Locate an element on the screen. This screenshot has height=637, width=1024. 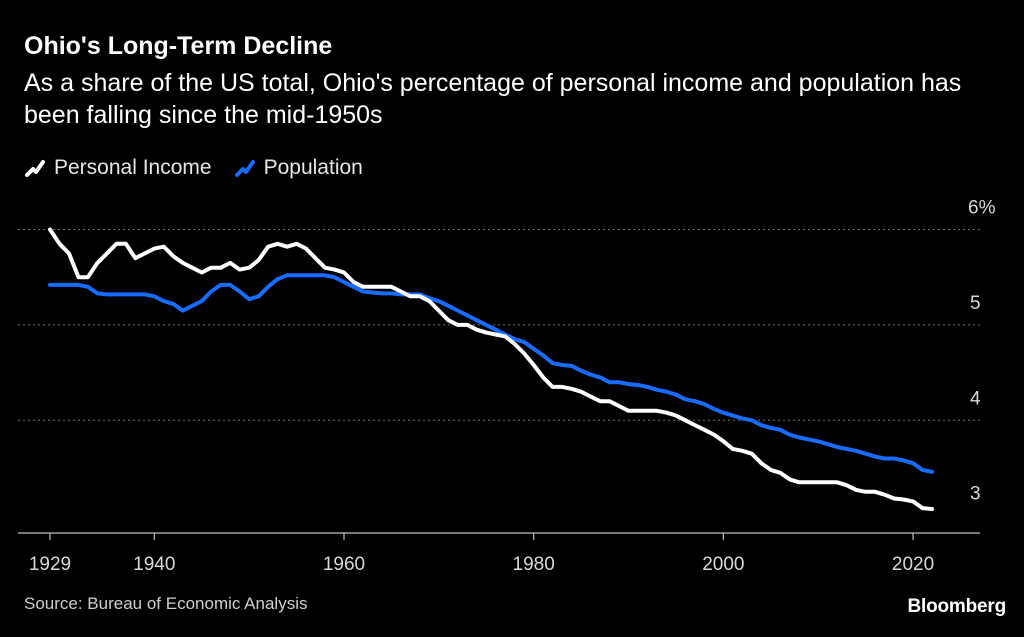
y-tick-label-3: 3 is located at coordinates (975, 494).